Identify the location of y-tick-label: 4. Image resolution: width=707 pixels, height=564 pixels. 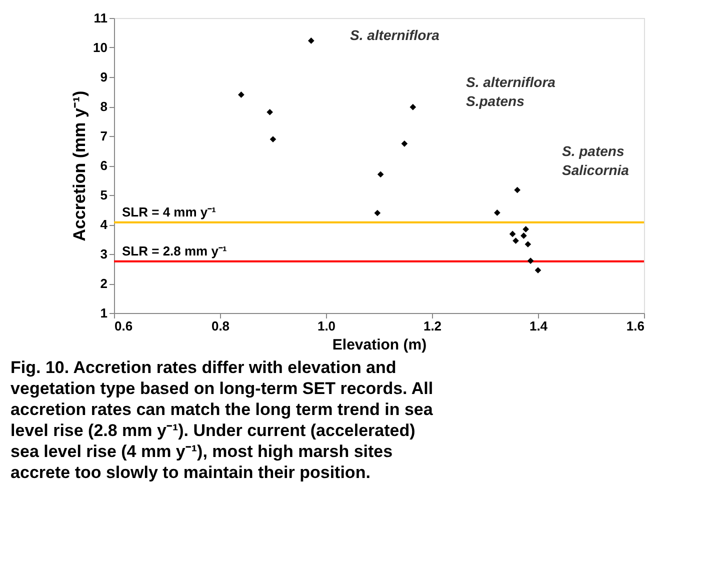
(104, 224).